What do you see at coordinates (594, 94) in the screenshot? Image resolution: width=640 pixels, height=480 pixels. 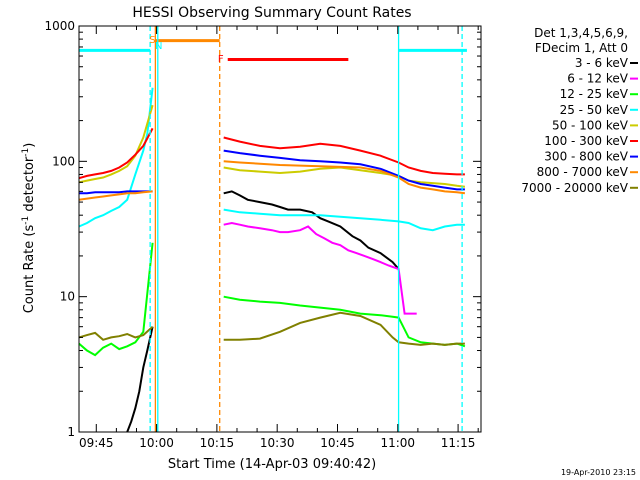 I see `legend-entry: 12 - 25 keV` at bounding box center [594, 94].